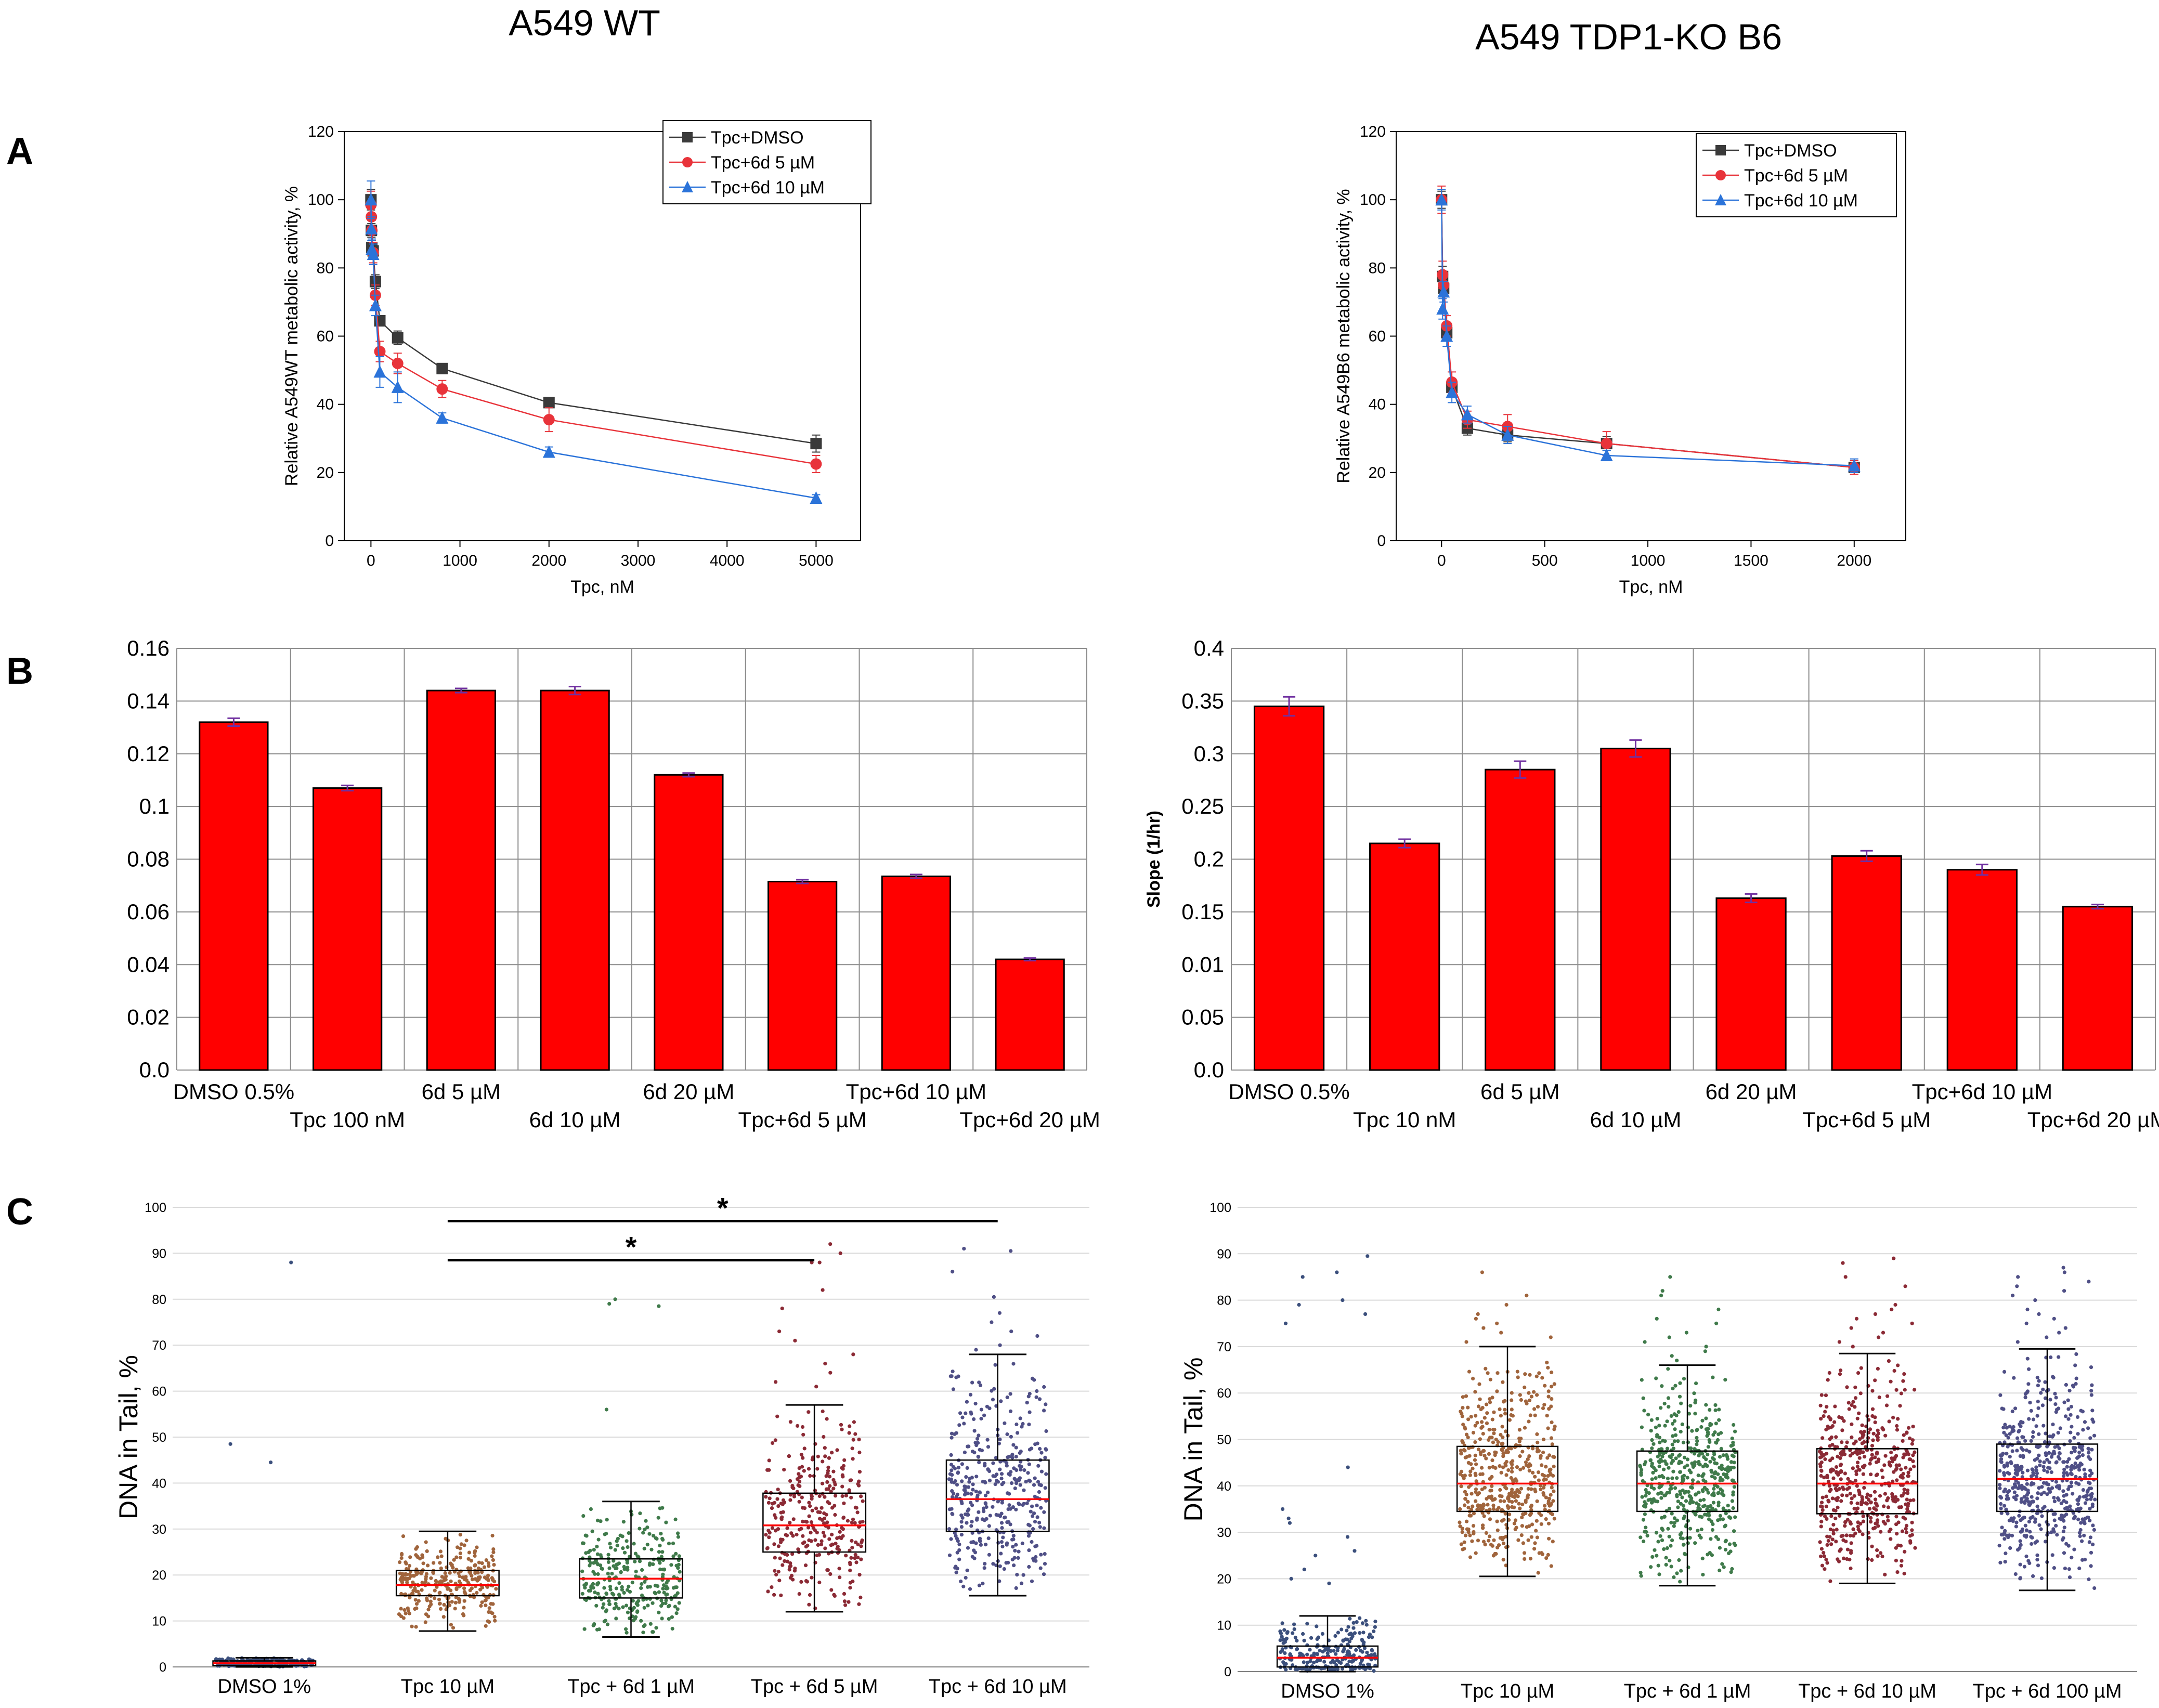 This screenshot has height=1708, width=2159. Describe the element at coordinates (1203, 1017) in the screenshot. I see `y-tick-label: 0.05` at that location.